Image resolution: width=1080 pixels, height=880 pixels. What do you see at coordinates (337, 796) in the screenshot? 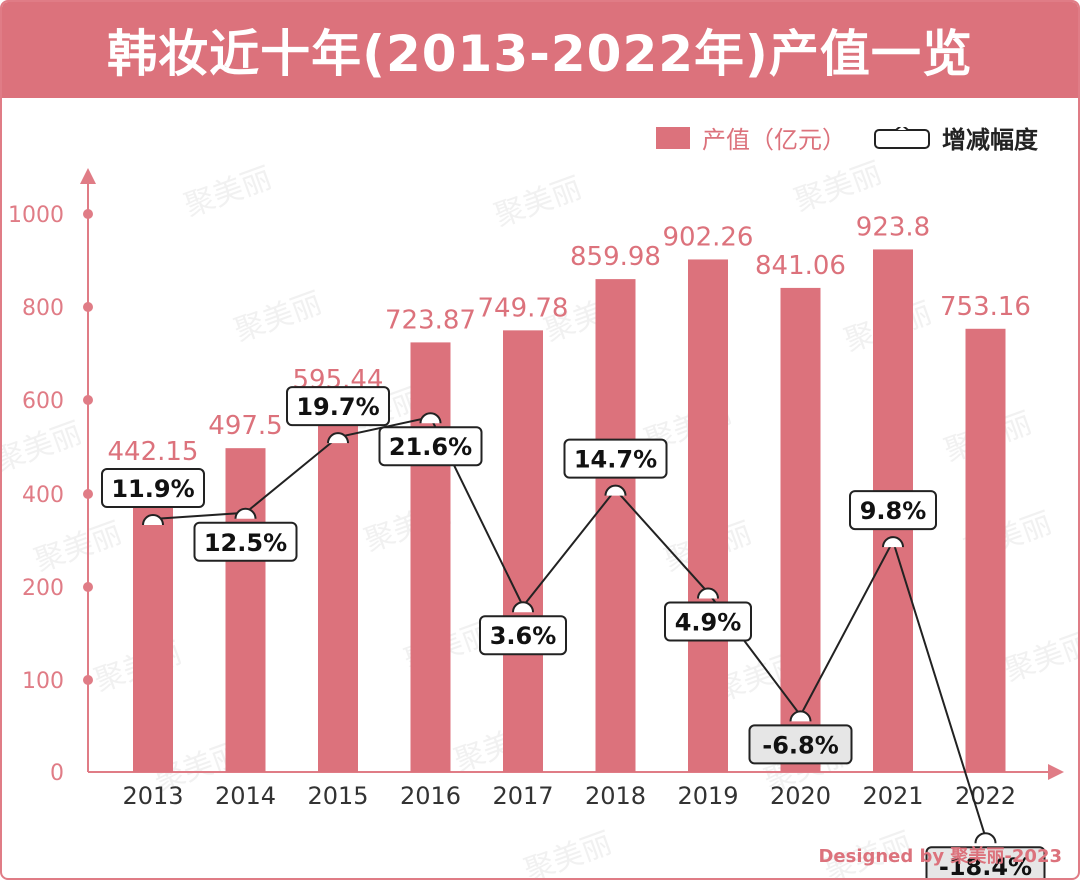
I see `x-tick-label: 2015` at bounding box center [337, 796].